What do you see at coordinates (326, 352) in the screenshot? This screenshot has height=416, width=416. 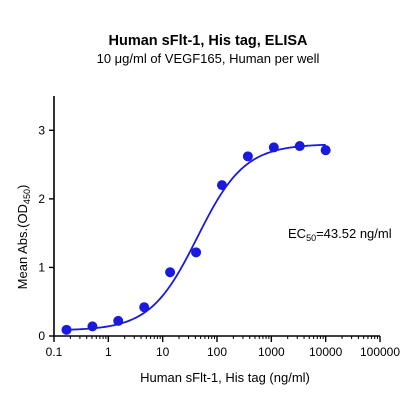 I see `x-tick-label: 10000` at bounding box center [326, 352].